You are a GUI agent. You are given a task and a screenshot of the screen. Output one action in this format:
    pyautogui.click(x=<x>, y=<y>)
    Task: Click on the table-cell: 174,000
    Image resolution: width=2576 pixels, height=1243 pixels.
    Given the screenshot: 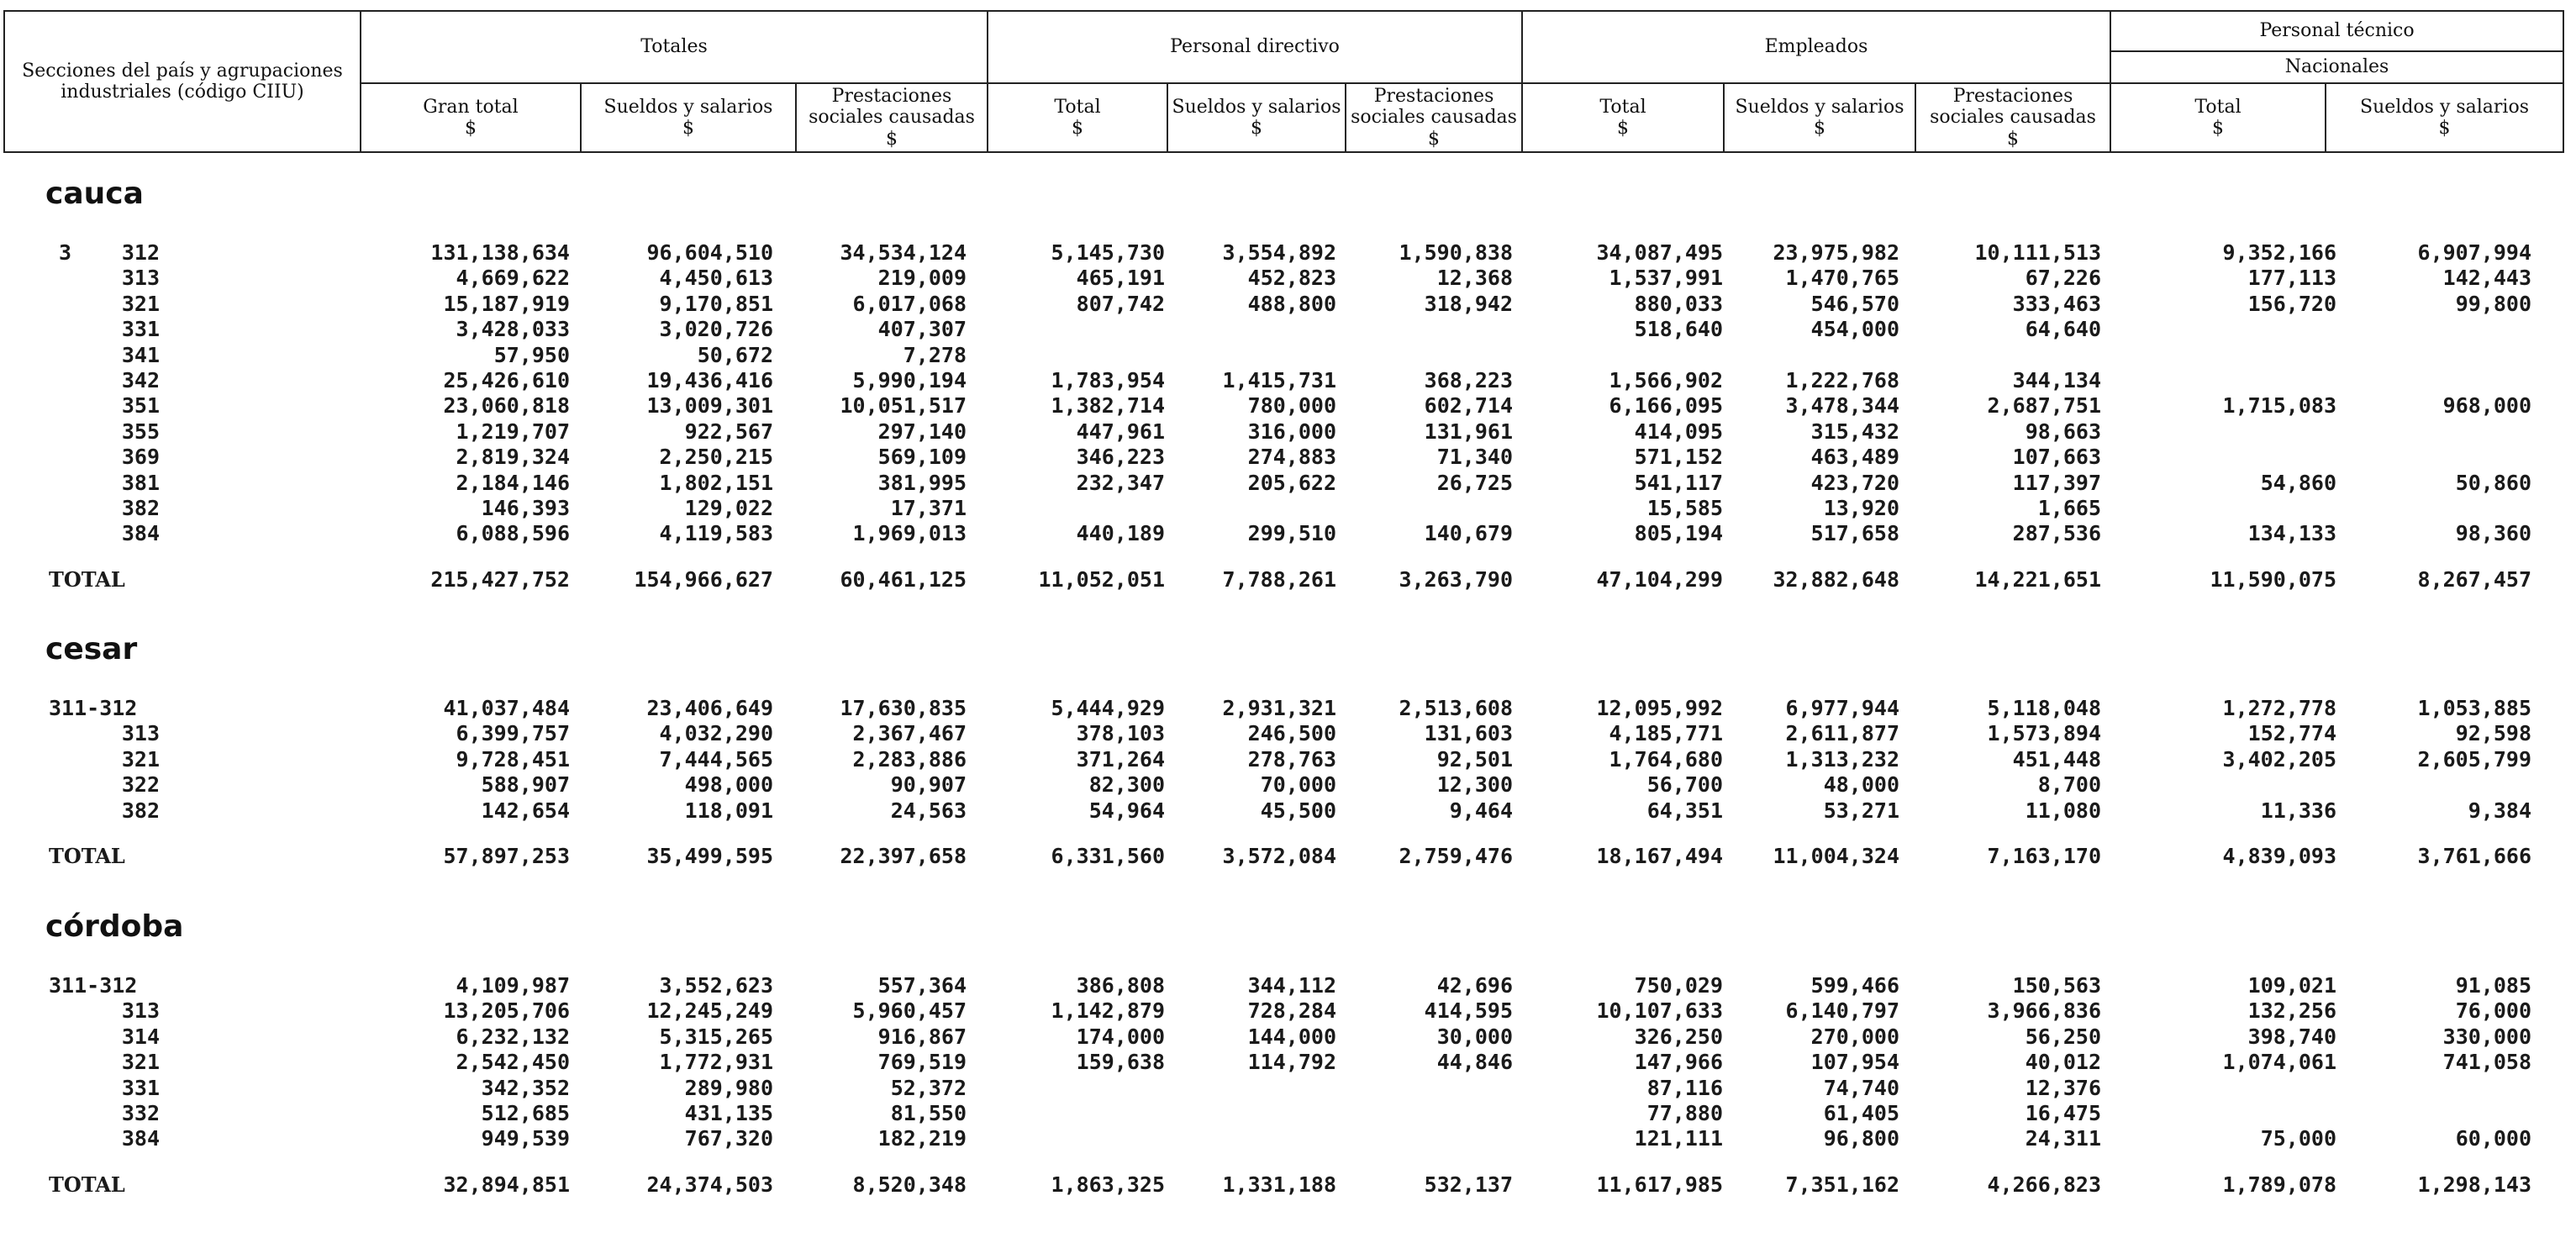 What is the action you would take?
    pyautogui.click(x=1120, y=1036)
    